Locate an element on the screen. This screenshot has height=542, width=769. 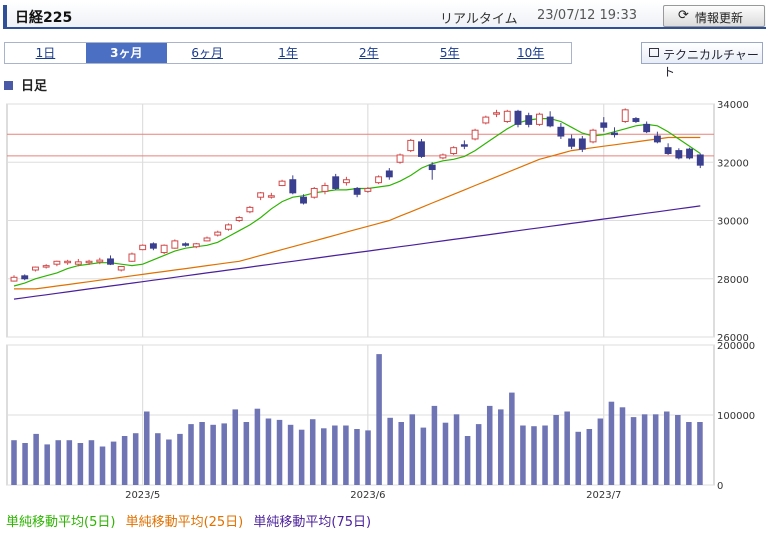
tab-5y: 5年 is located at coordinates (449, 53).